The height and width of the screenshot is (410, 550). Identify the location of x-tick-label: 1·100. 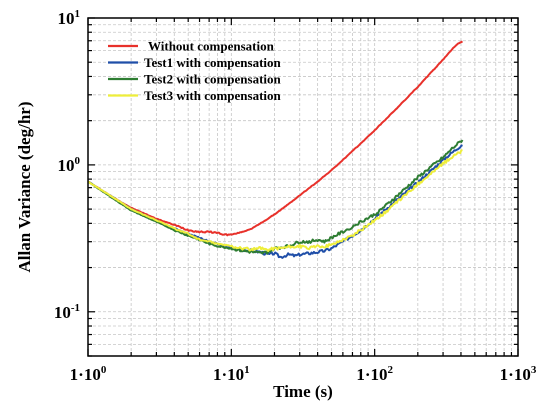
(88, 374).